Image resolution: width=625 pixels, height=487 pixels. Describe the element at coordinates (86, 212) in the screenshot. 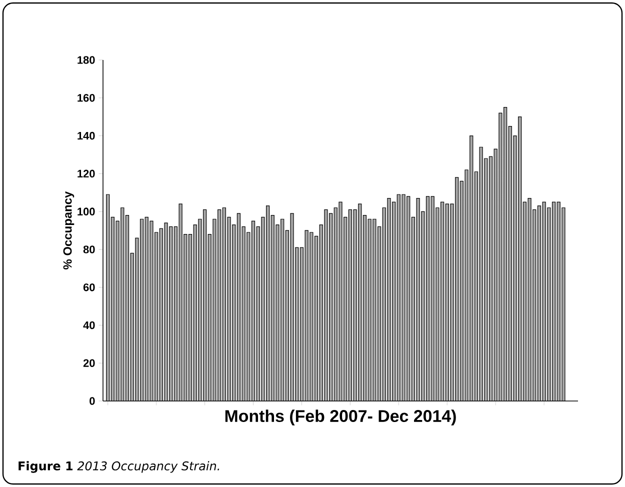

I see `y-tick-label: 100` at that location.